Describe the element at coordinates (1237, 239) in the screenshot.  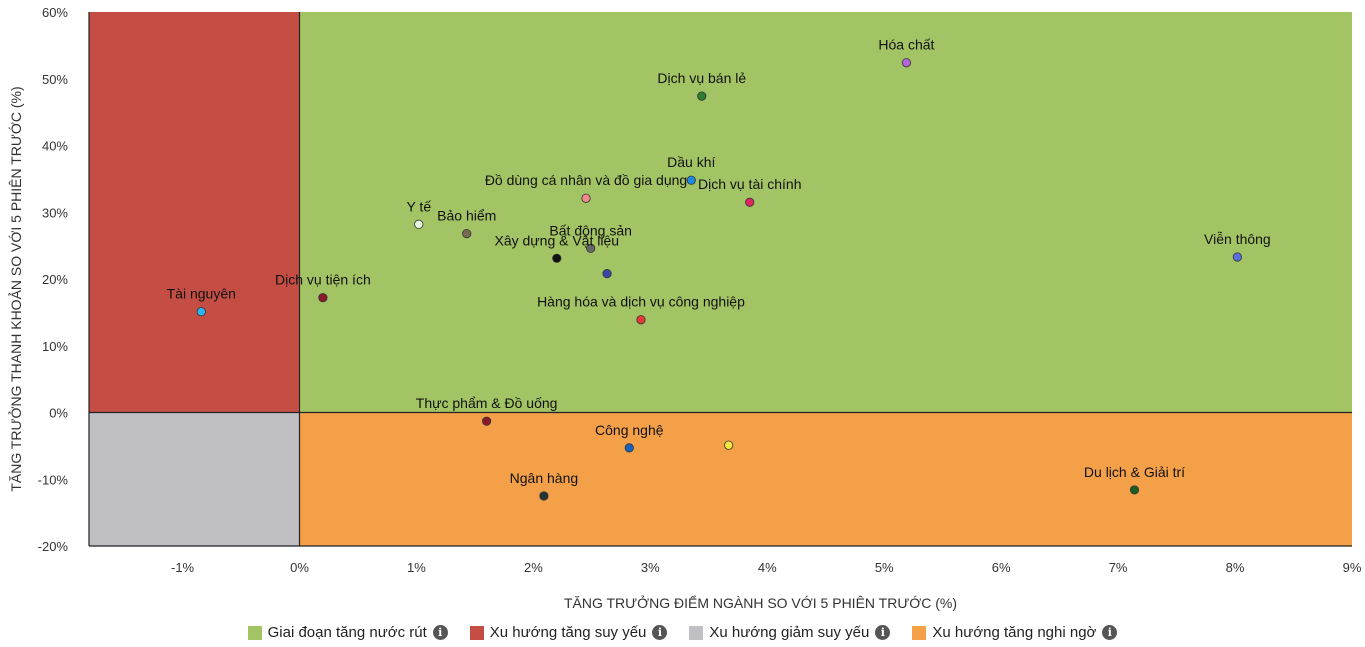
I see `point-label: Viễn thông` at that location.